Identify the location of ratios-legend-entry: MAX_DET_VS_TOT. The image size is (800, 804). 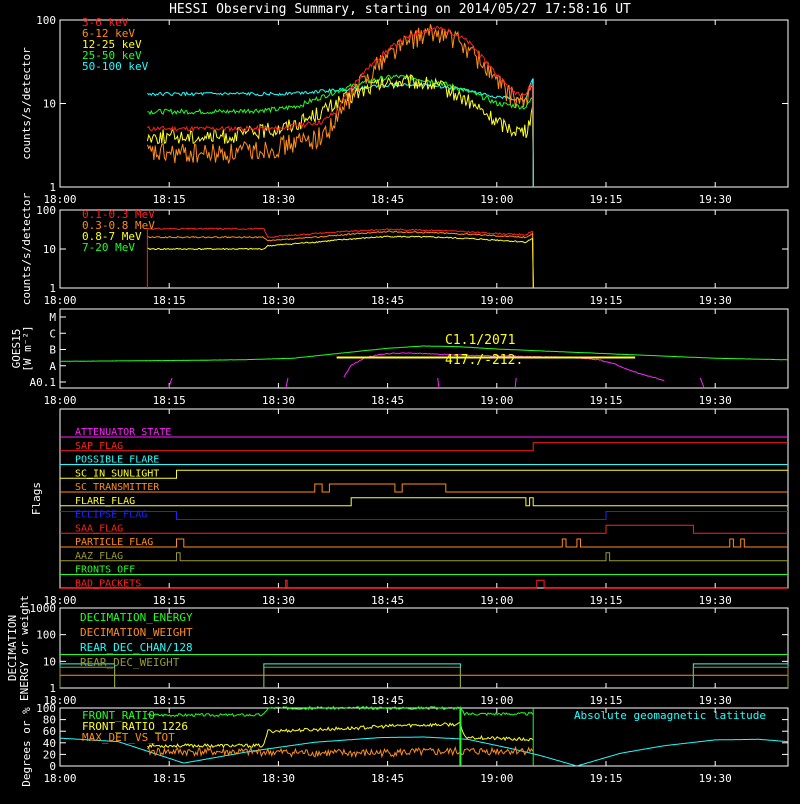
(128, 737).